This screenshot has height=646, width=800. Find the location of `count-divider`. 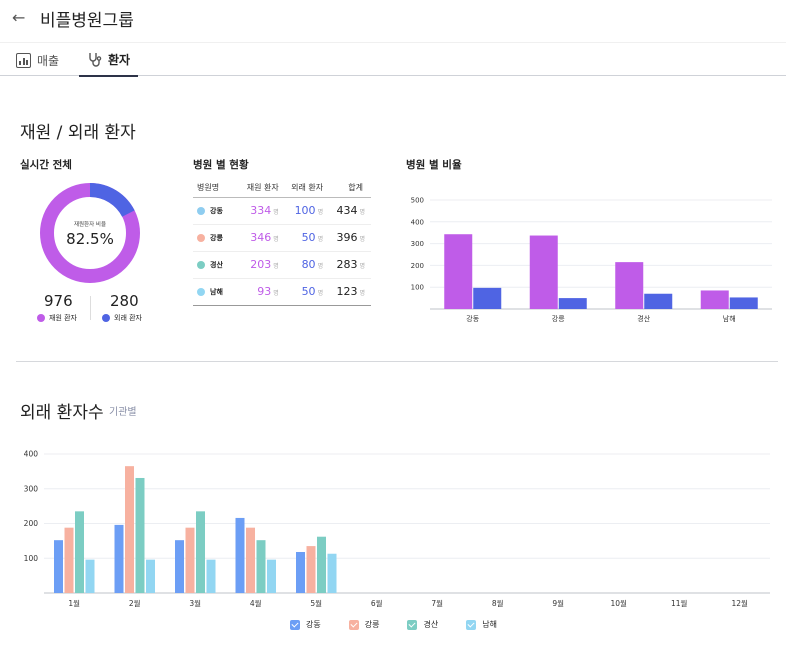

count-divider is located at coordinates (90, 308).